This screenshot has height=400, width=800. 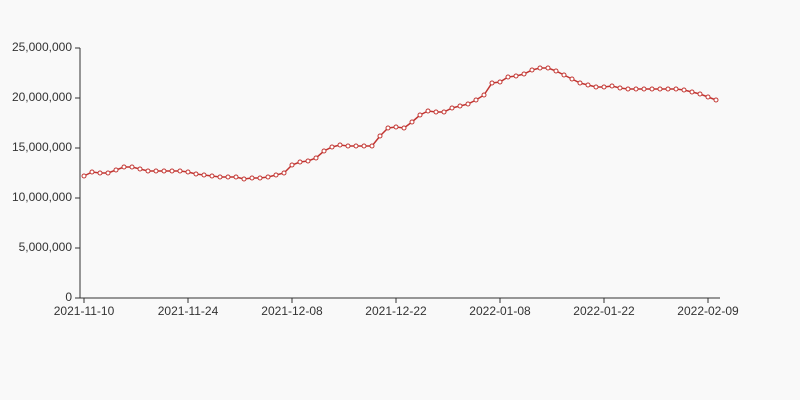 What do you see at coordinates (42, 47) in the screenshot?
I see `y-tick-label: 25,000,000` at bounding box center [42, 47].